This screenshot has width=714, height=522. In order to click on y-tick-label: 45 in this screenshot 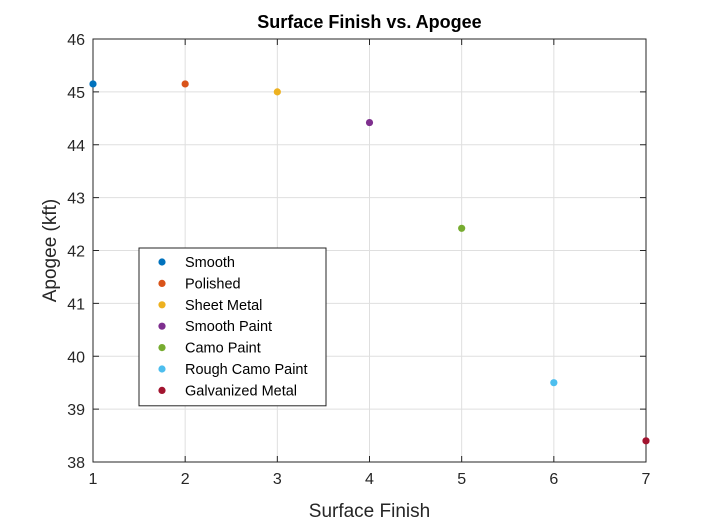, I will do `click(76, 93)`.